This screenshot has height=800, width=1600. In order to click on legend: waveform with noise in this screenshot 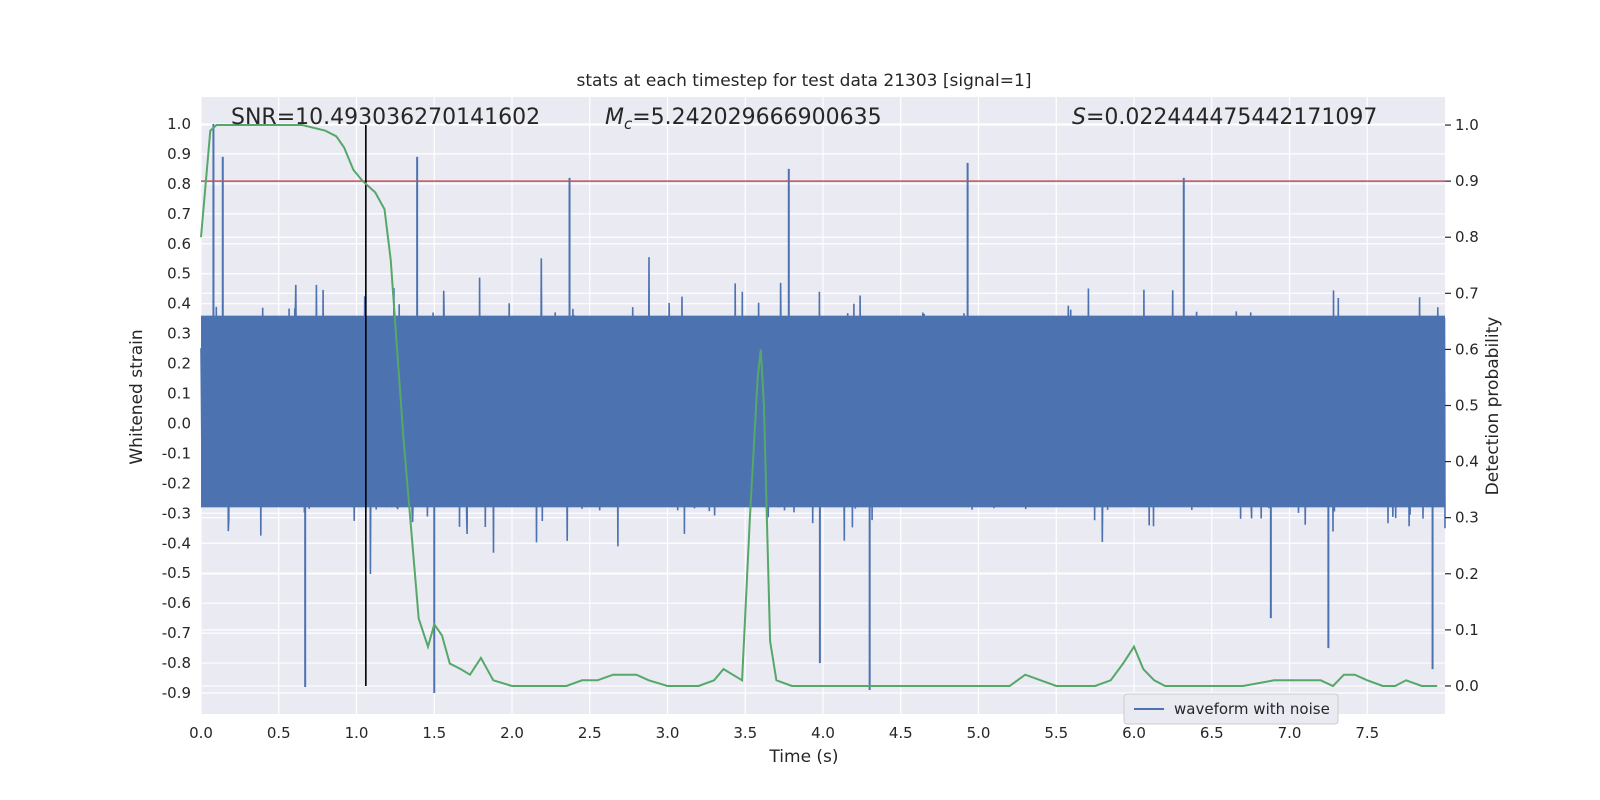, I will do `click(1231, 709)`.